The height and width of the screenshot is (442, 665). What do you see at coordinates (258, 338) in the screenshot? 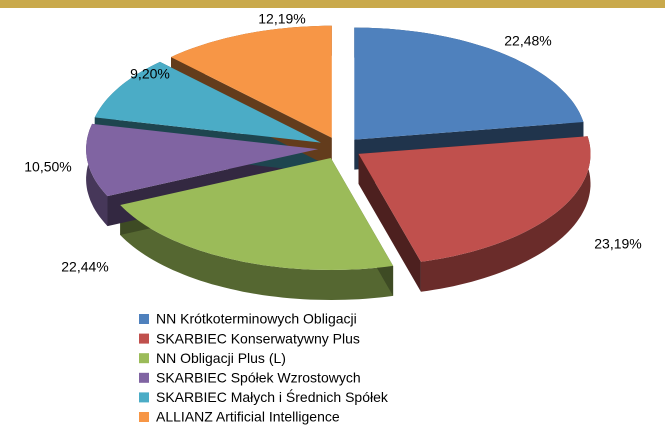
I see `legend-label: SKARBIEC Konserwatywny Plus` at bounding box center [258, 338].